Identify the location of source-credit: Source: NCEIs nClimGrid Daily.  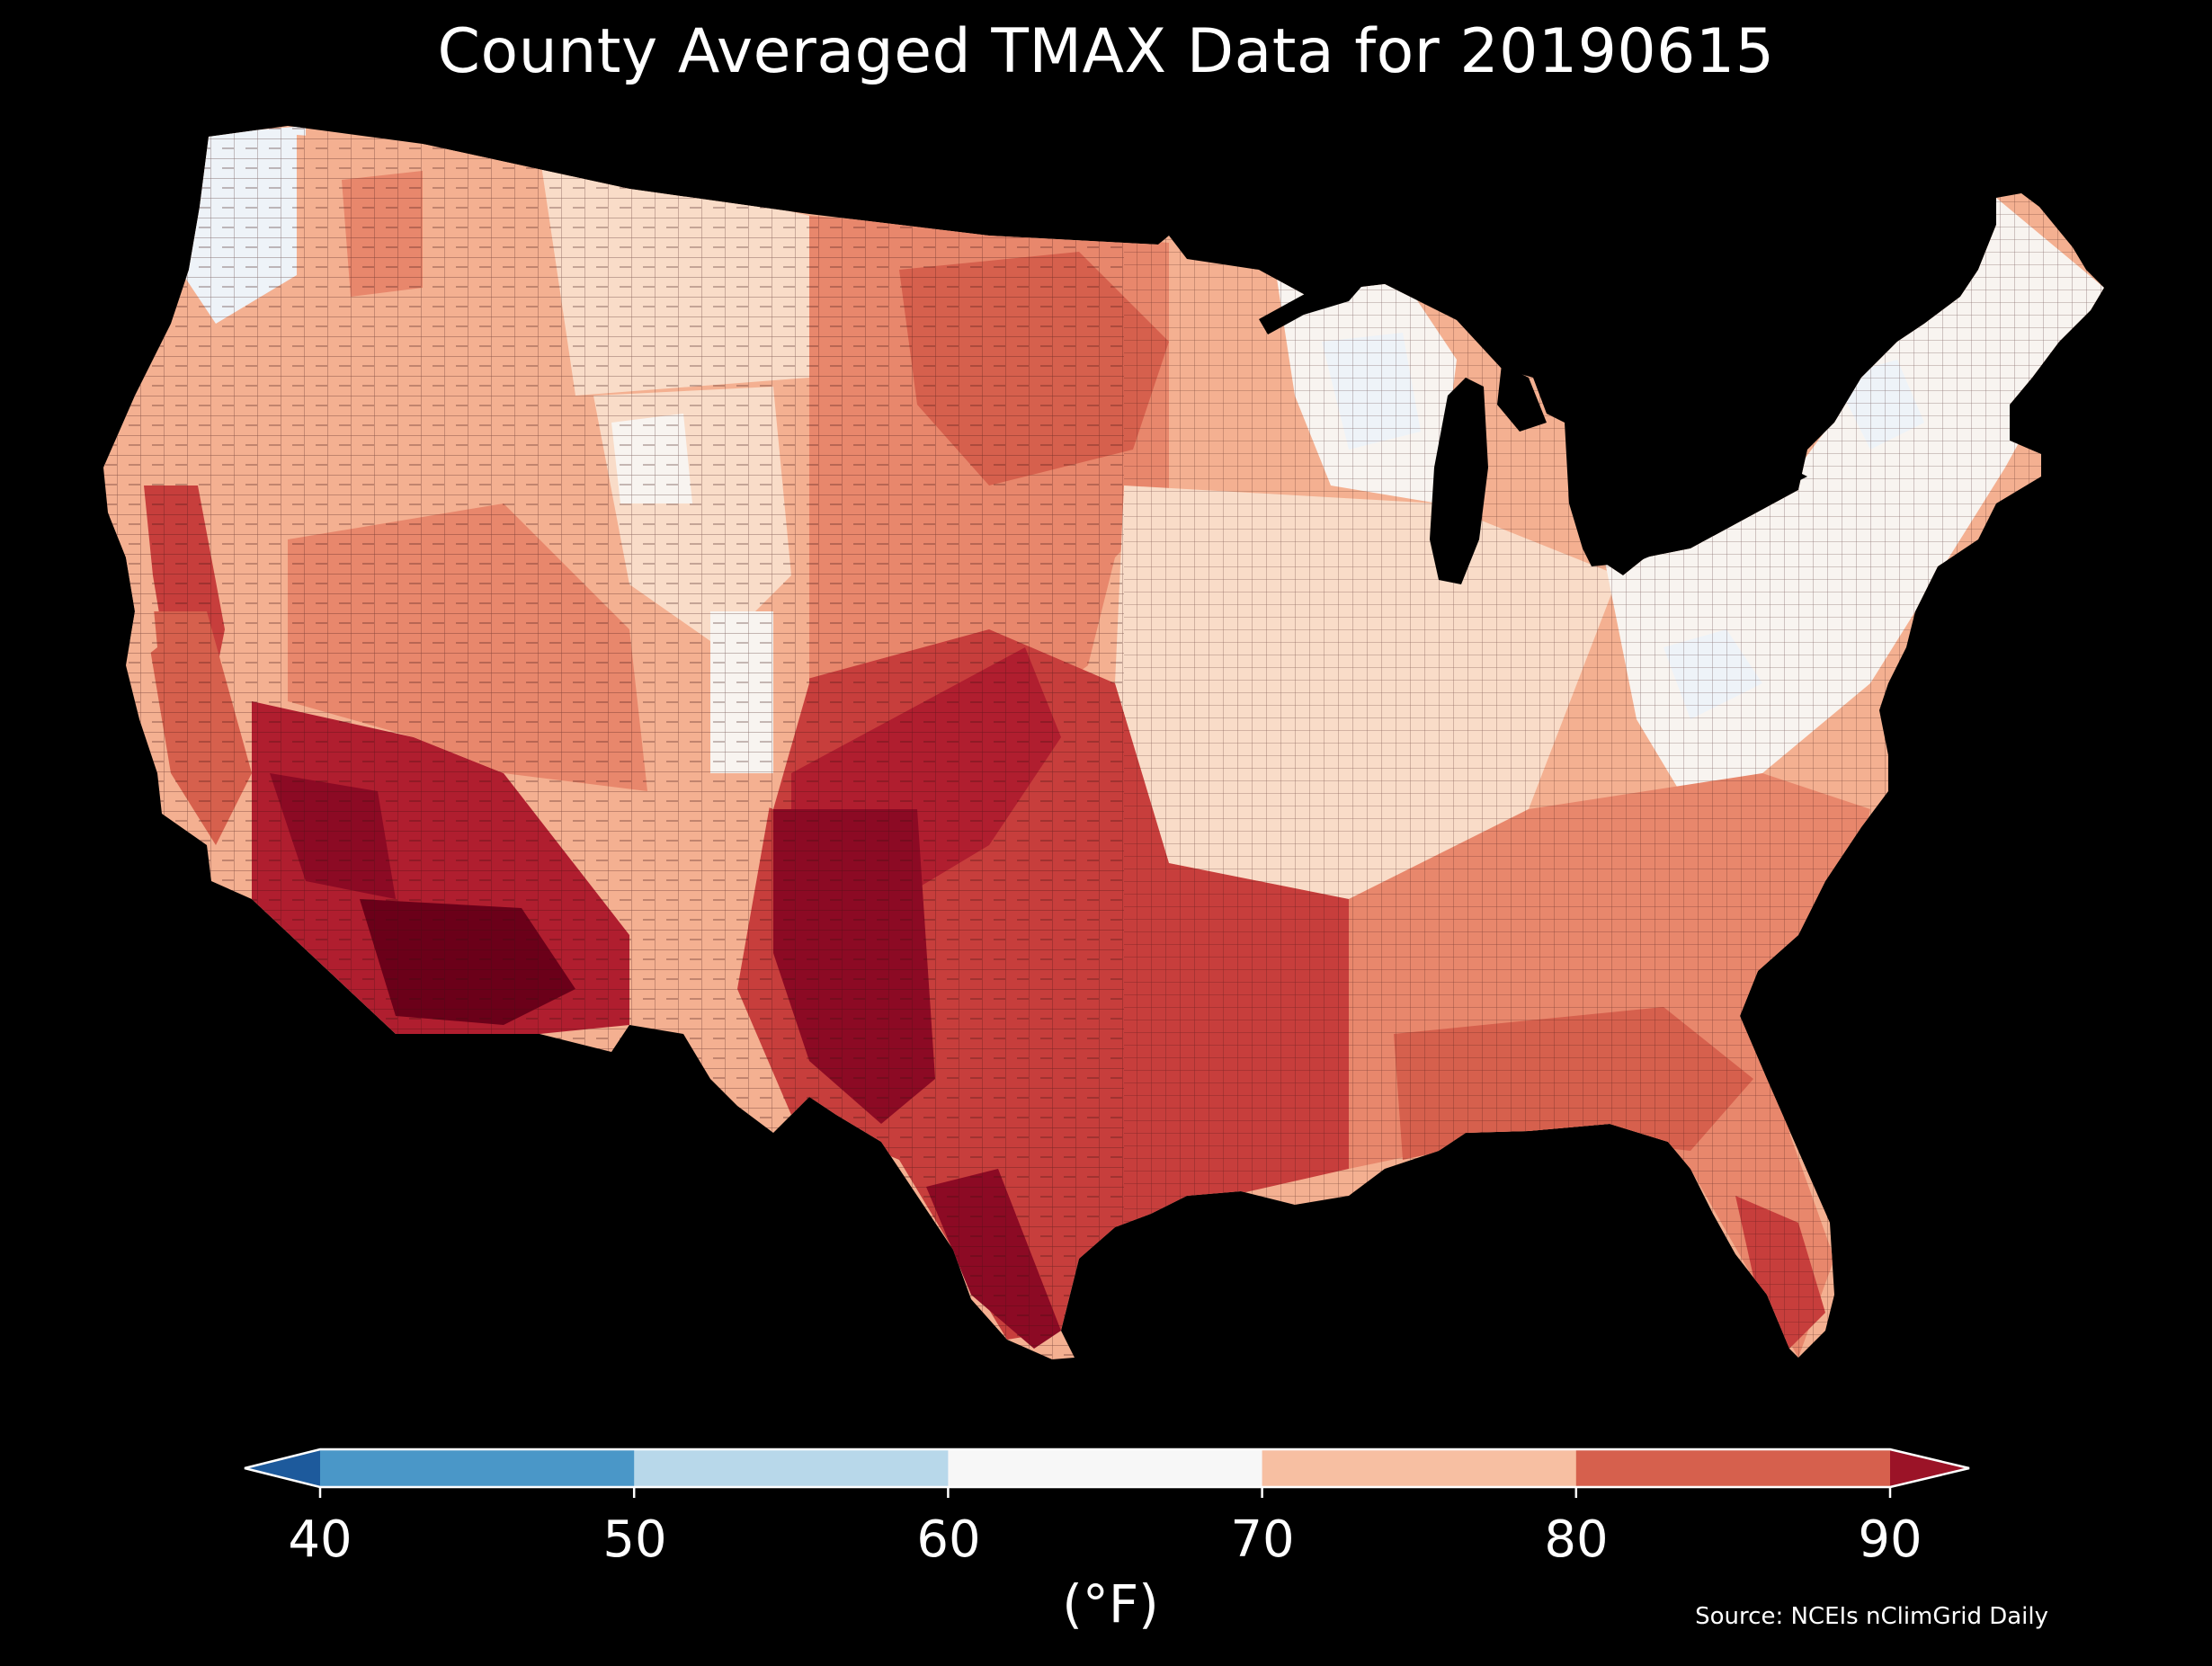
(1871, 1617).